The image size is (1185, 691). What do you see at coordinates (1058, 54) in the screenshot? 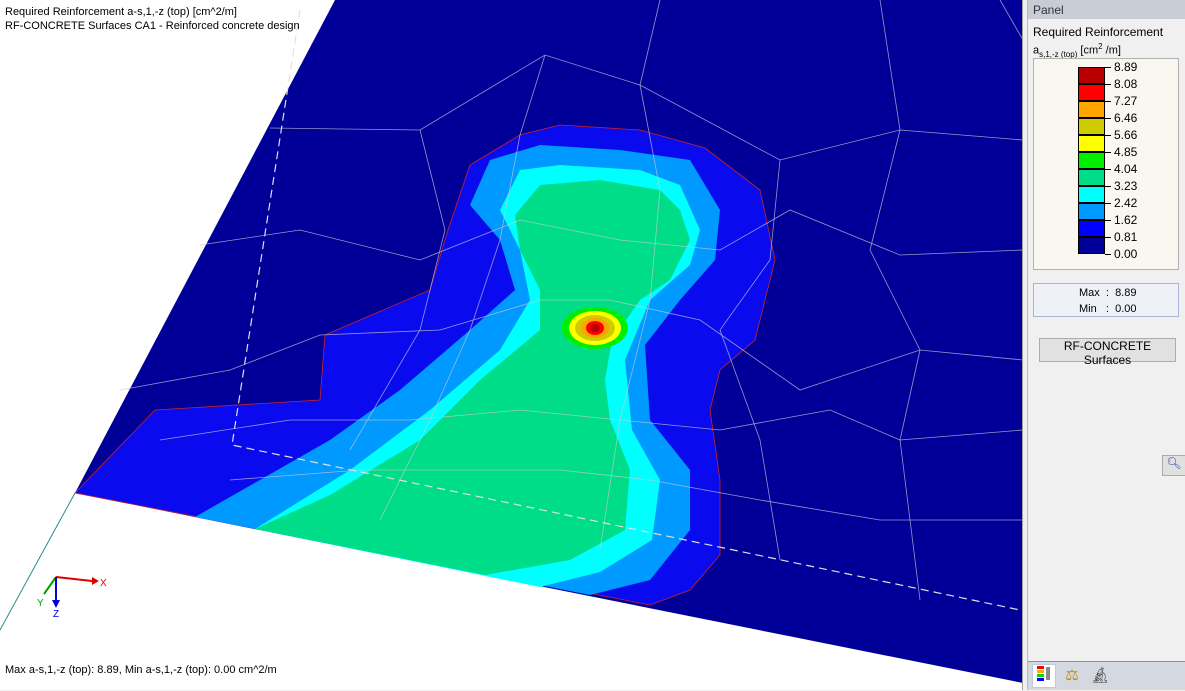
I see `legend-subscript: s,1,-z (top)` at bounding box center [1058, 54].